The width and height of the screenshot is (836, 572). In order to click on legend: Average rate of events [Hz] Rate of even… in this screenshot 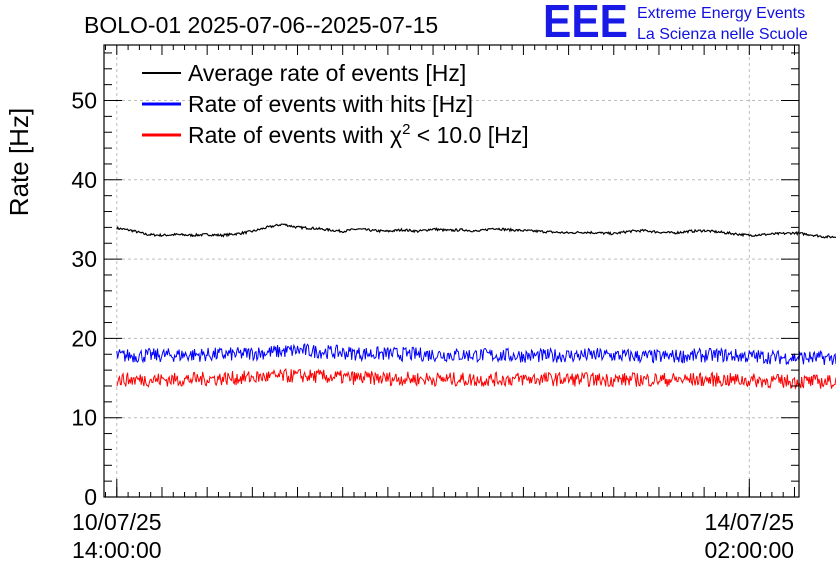, I will do `click(335, 104)`.